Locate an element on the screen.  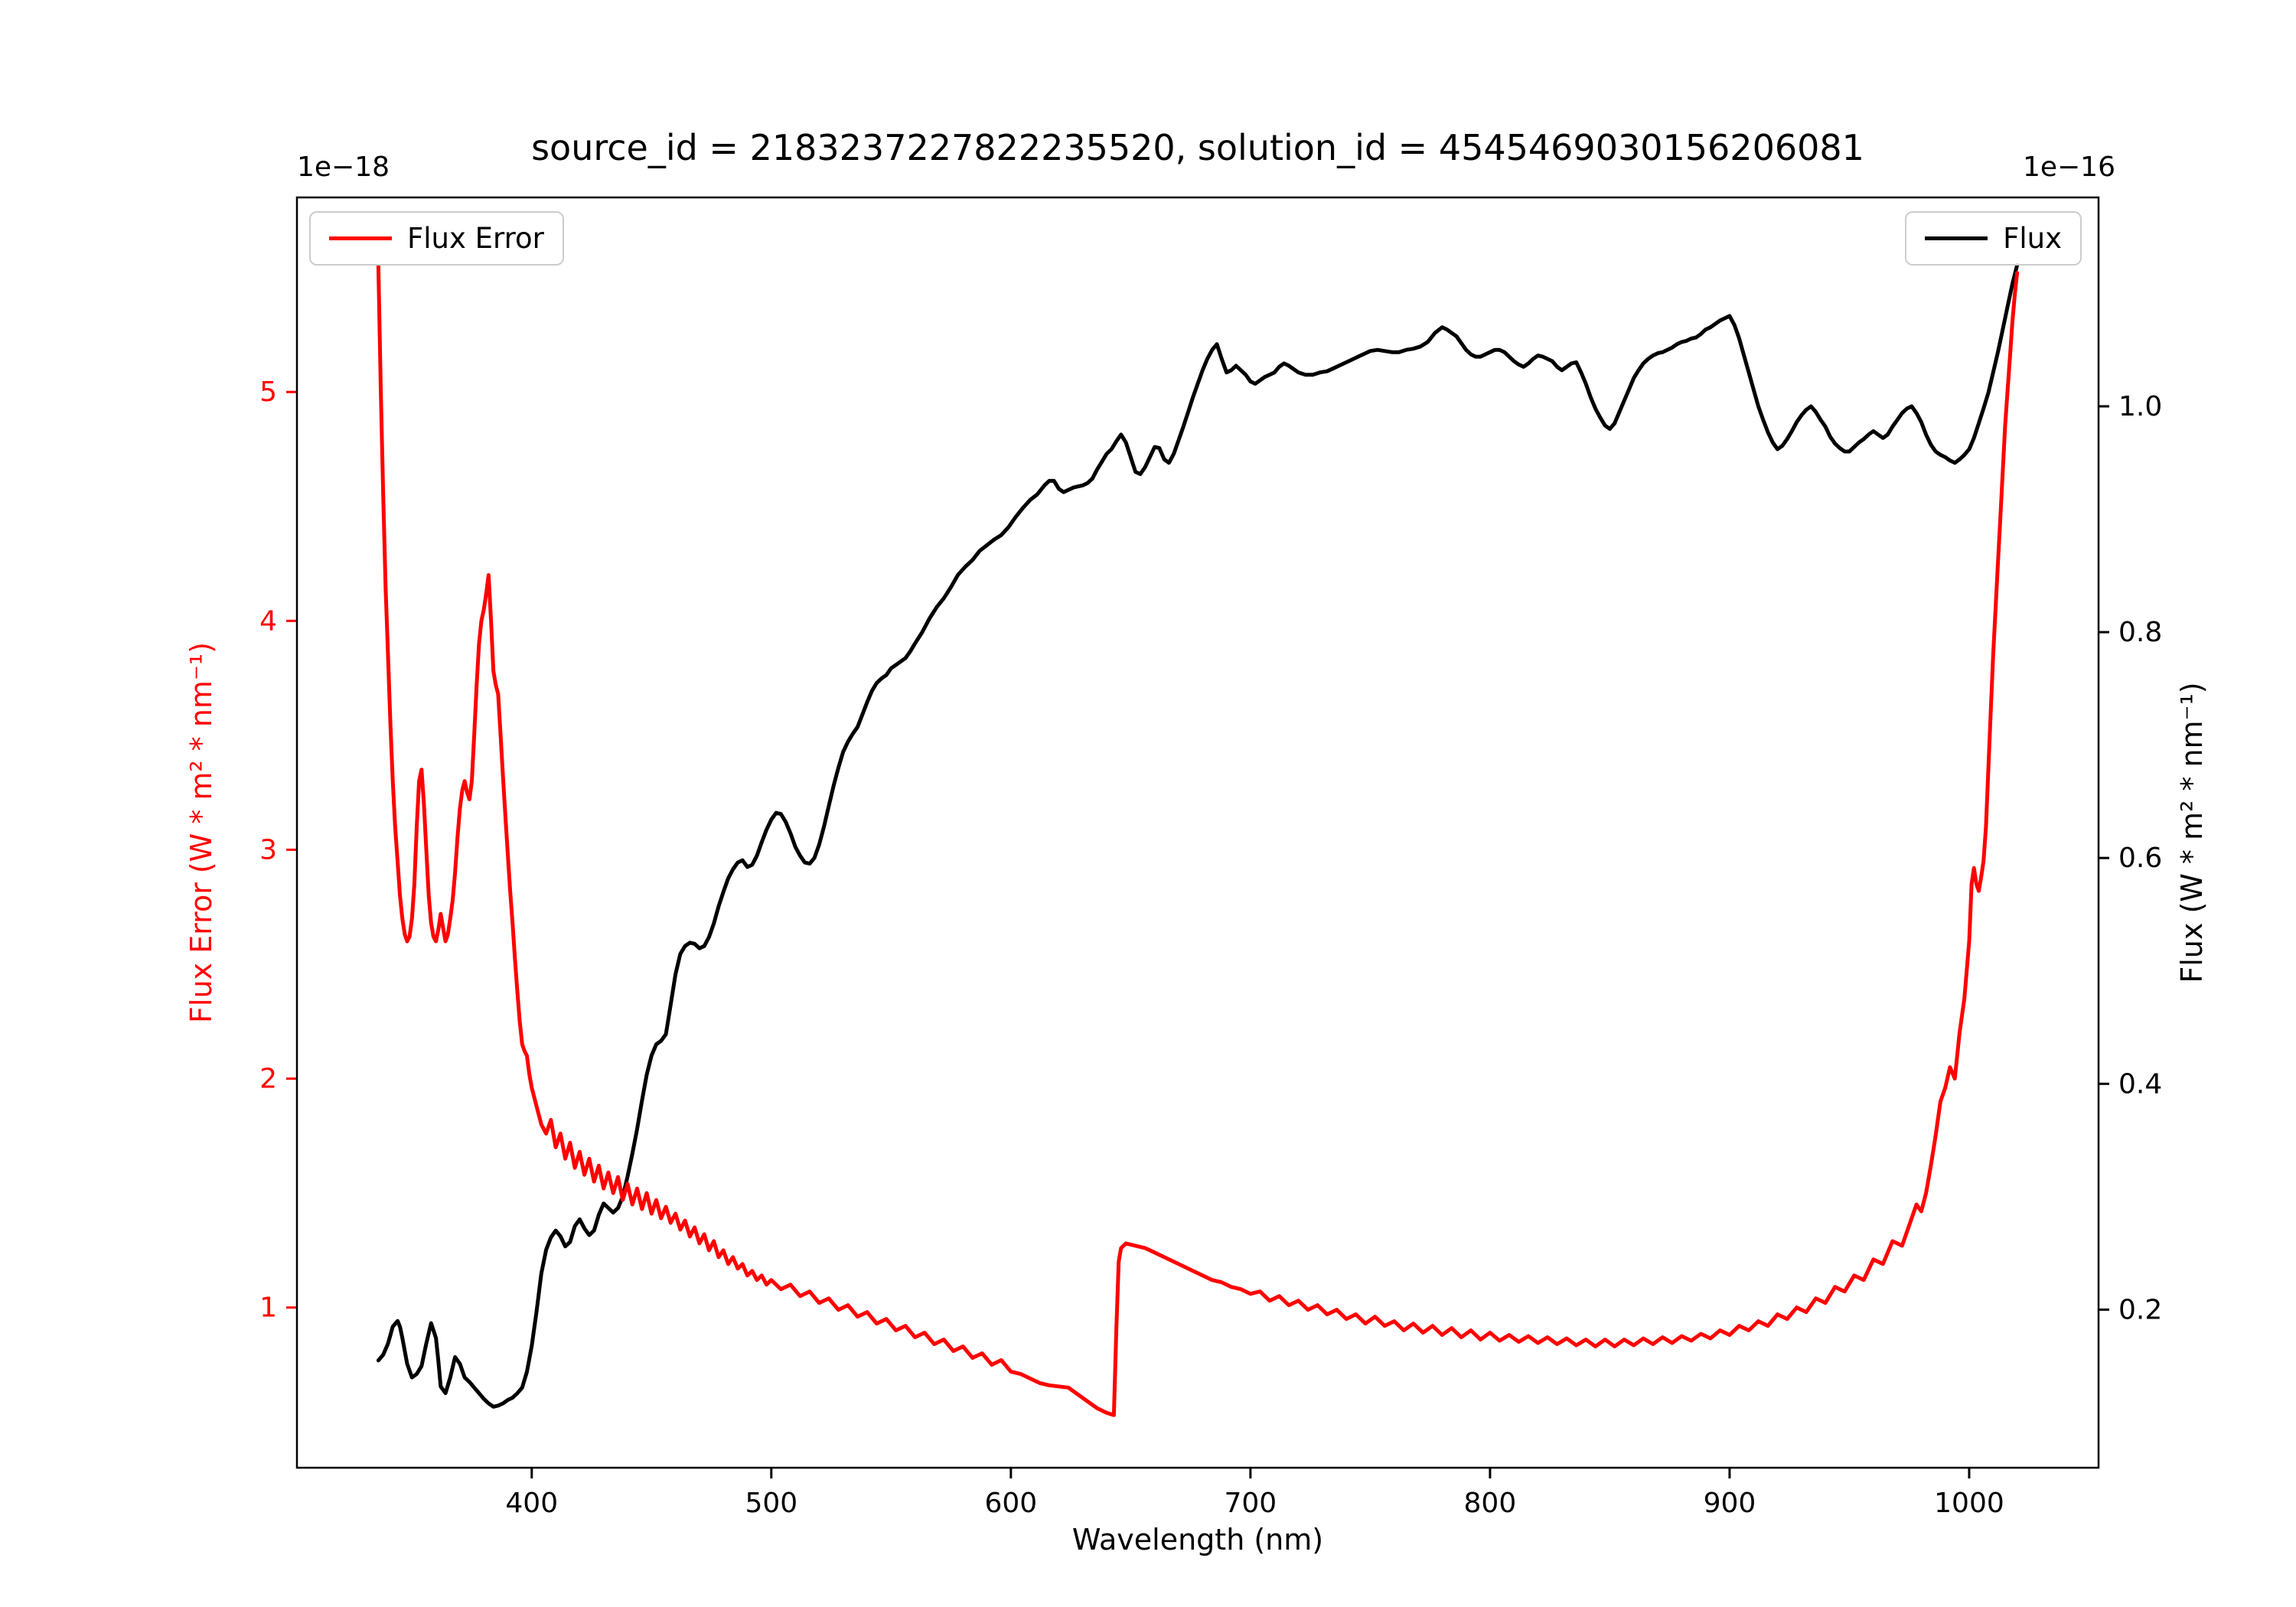
x-tick-label: 600 is located at coordinates (1010, 1503).